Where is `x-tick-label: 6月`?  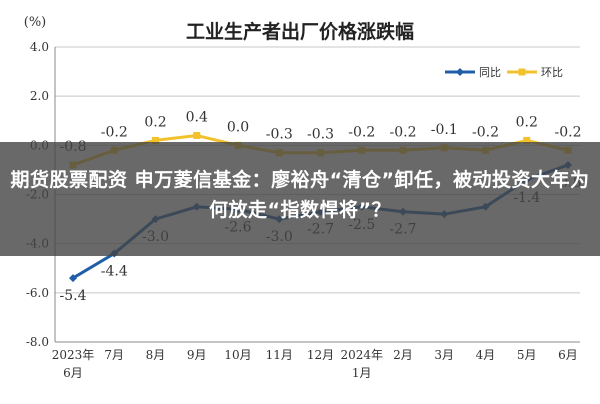
x-tick-label: 6月 is located at coordinates (568, 355).